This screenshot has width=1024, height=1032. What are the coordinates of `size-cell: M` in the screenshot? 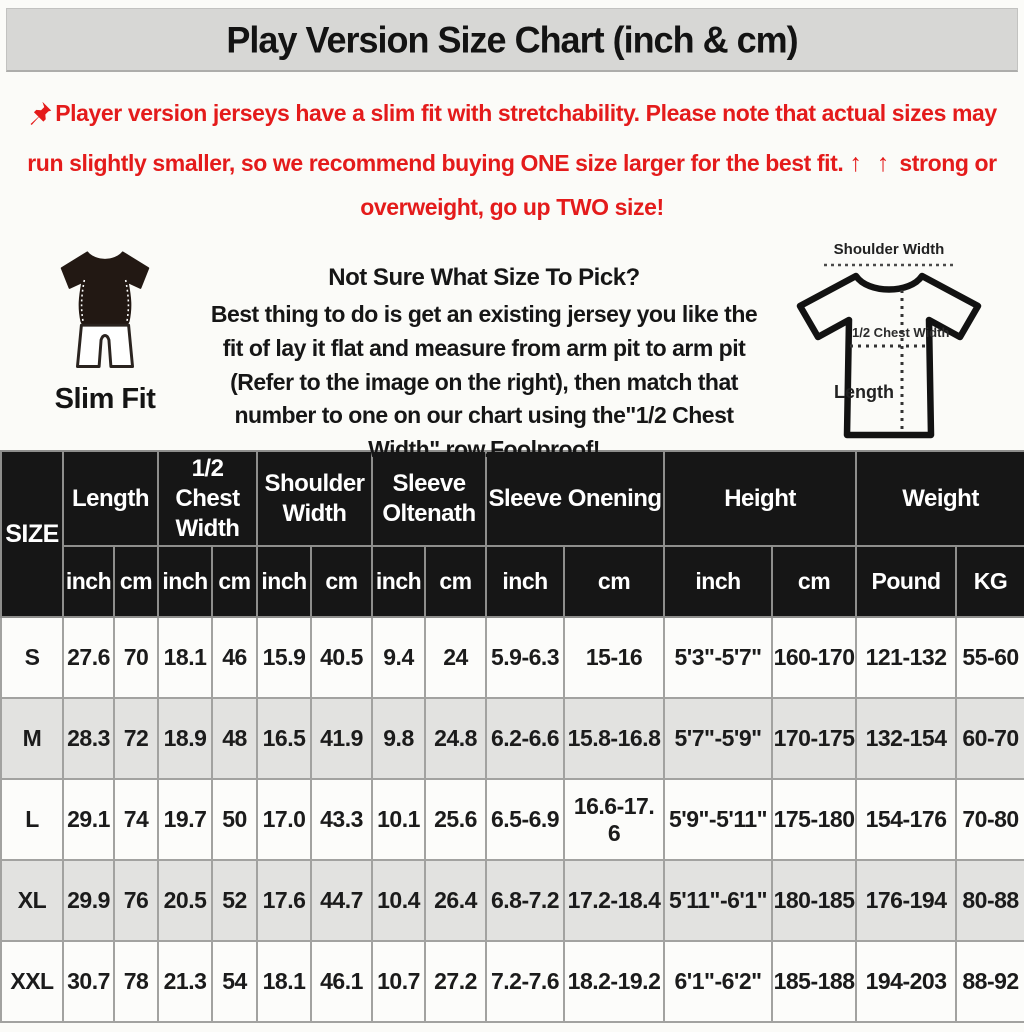 It's located at (32, 739).